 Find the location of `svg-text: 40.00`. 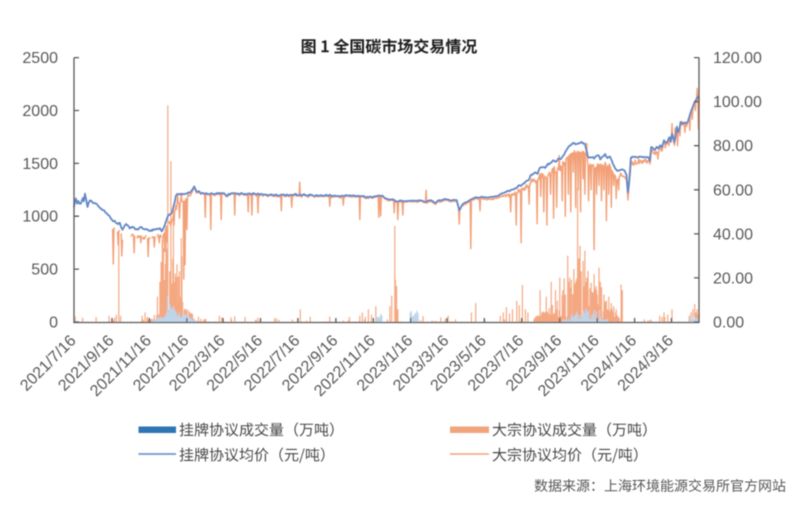

svg-text: 40.00 is located at coordinates (733, 234).